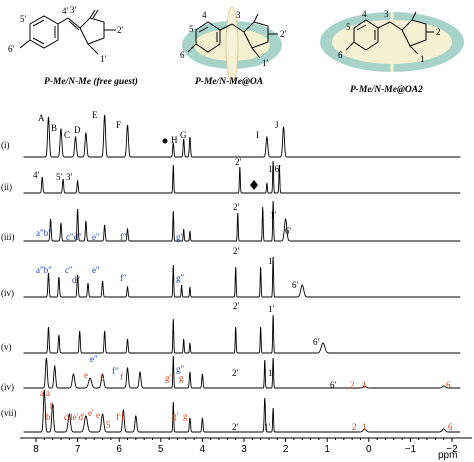  What do you see at coordinates (74, 417) in the screenshot?
I see `row-vii-label-cde: cde′d′` at bounding box center [74, 417].